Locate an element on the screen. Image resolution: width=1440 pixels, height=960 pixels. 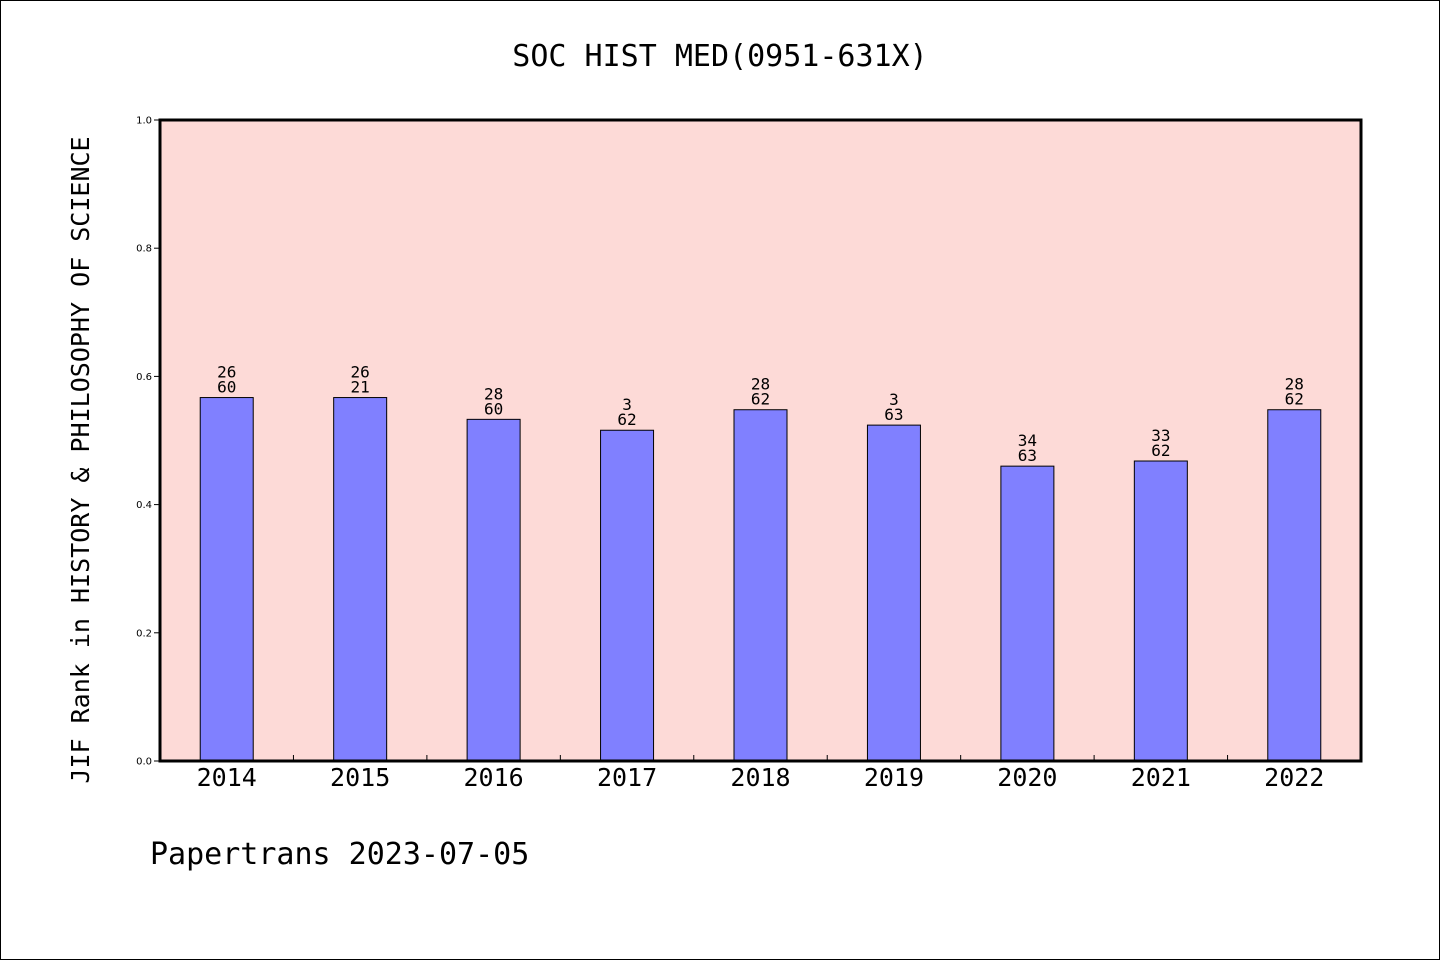
bar-label-rank: 34 is located at coordinates (1027, 440).